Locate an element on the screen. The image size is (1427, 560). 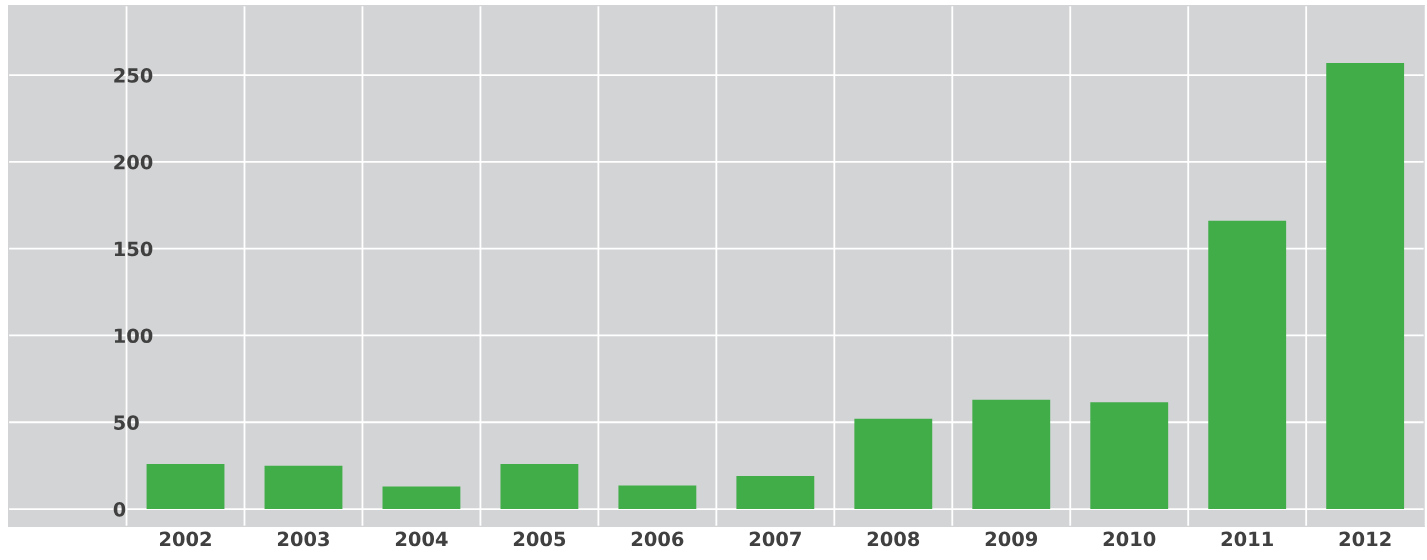
y-tick-label: 200 is located at coordinates (133, 162).